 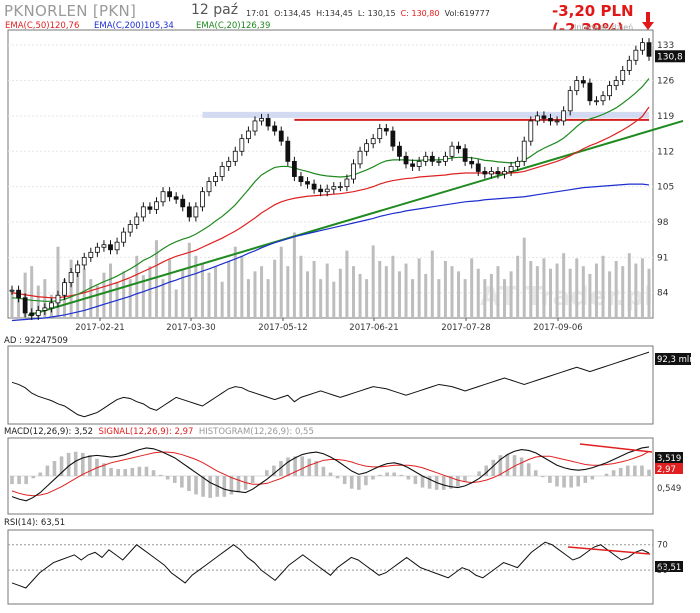 I want to click on instrument-title: PKNORLEN [PKN], so click(x=70, y=11).